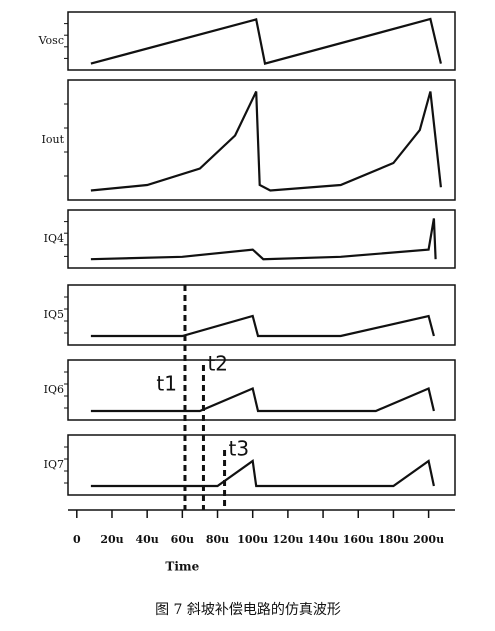 The width and height of the screenshot is (495, 631). Describe the element at coordinates (428, 539) in the screenshot. I see `x-tick-label: 200u` at that location.